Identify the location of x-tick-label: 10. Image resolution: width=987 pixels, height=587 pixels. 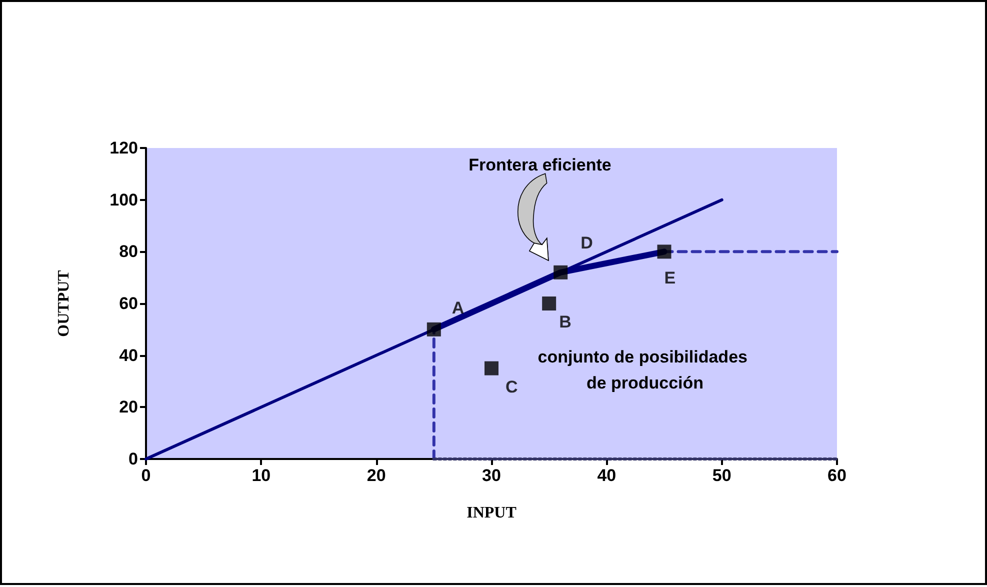
(261, 475).